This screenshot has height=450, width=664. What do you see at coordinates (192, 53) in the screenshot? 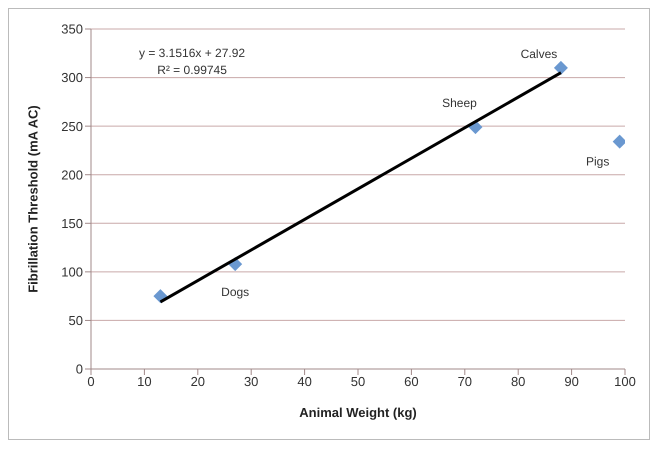
I see `annotation: y = 3.1516x + 27.92` at bounding box center [192, 53].